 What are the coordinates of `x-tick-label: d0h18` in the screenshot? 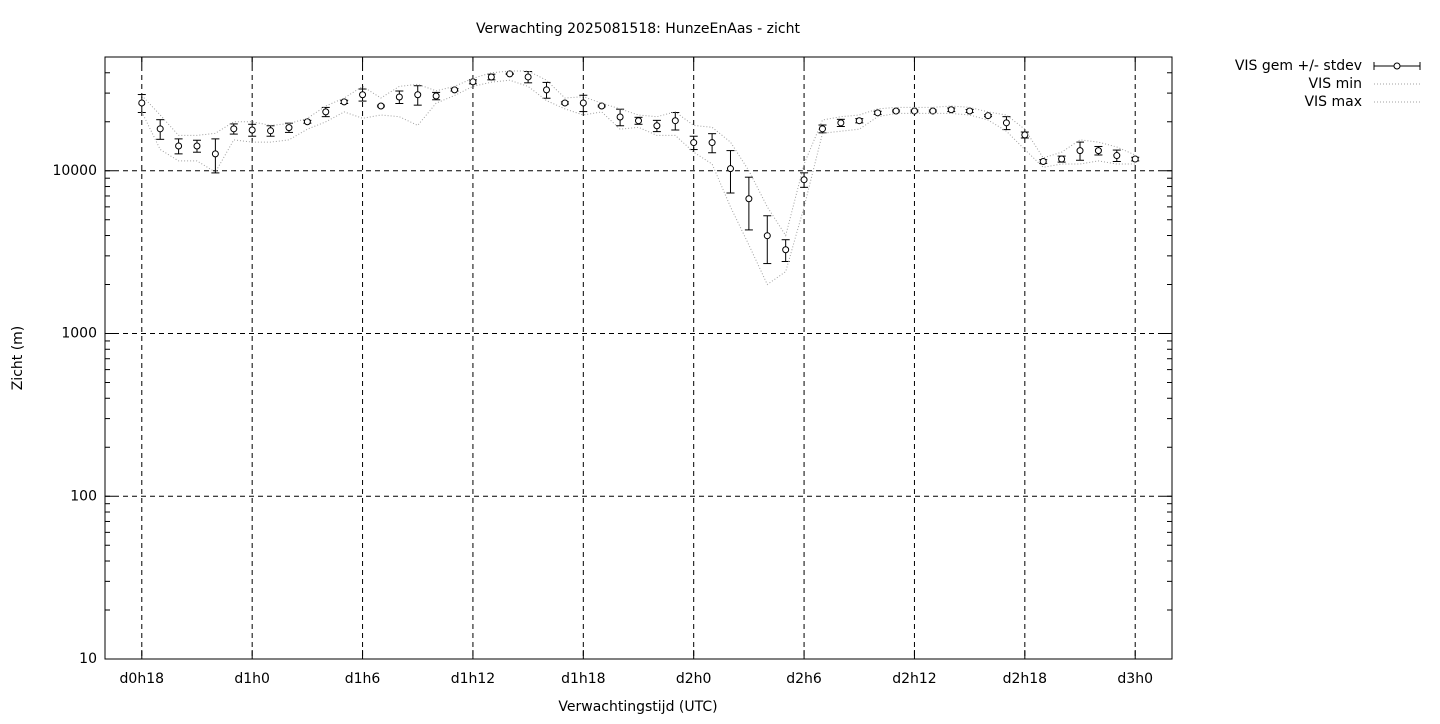 It's located at (142, 679).